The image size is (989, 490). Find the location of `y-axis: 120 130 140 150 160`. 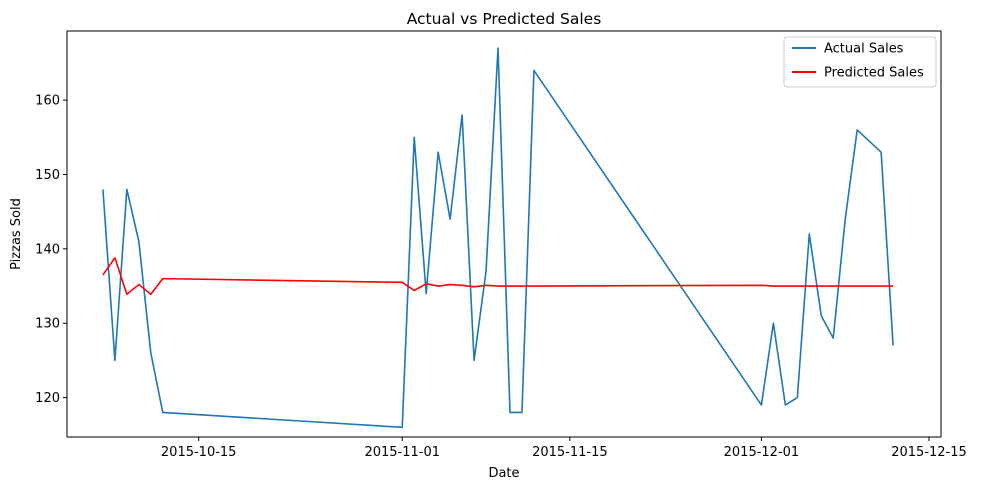

y-axis: 120 130 140 150 160 is located at coordinates (51, 250).